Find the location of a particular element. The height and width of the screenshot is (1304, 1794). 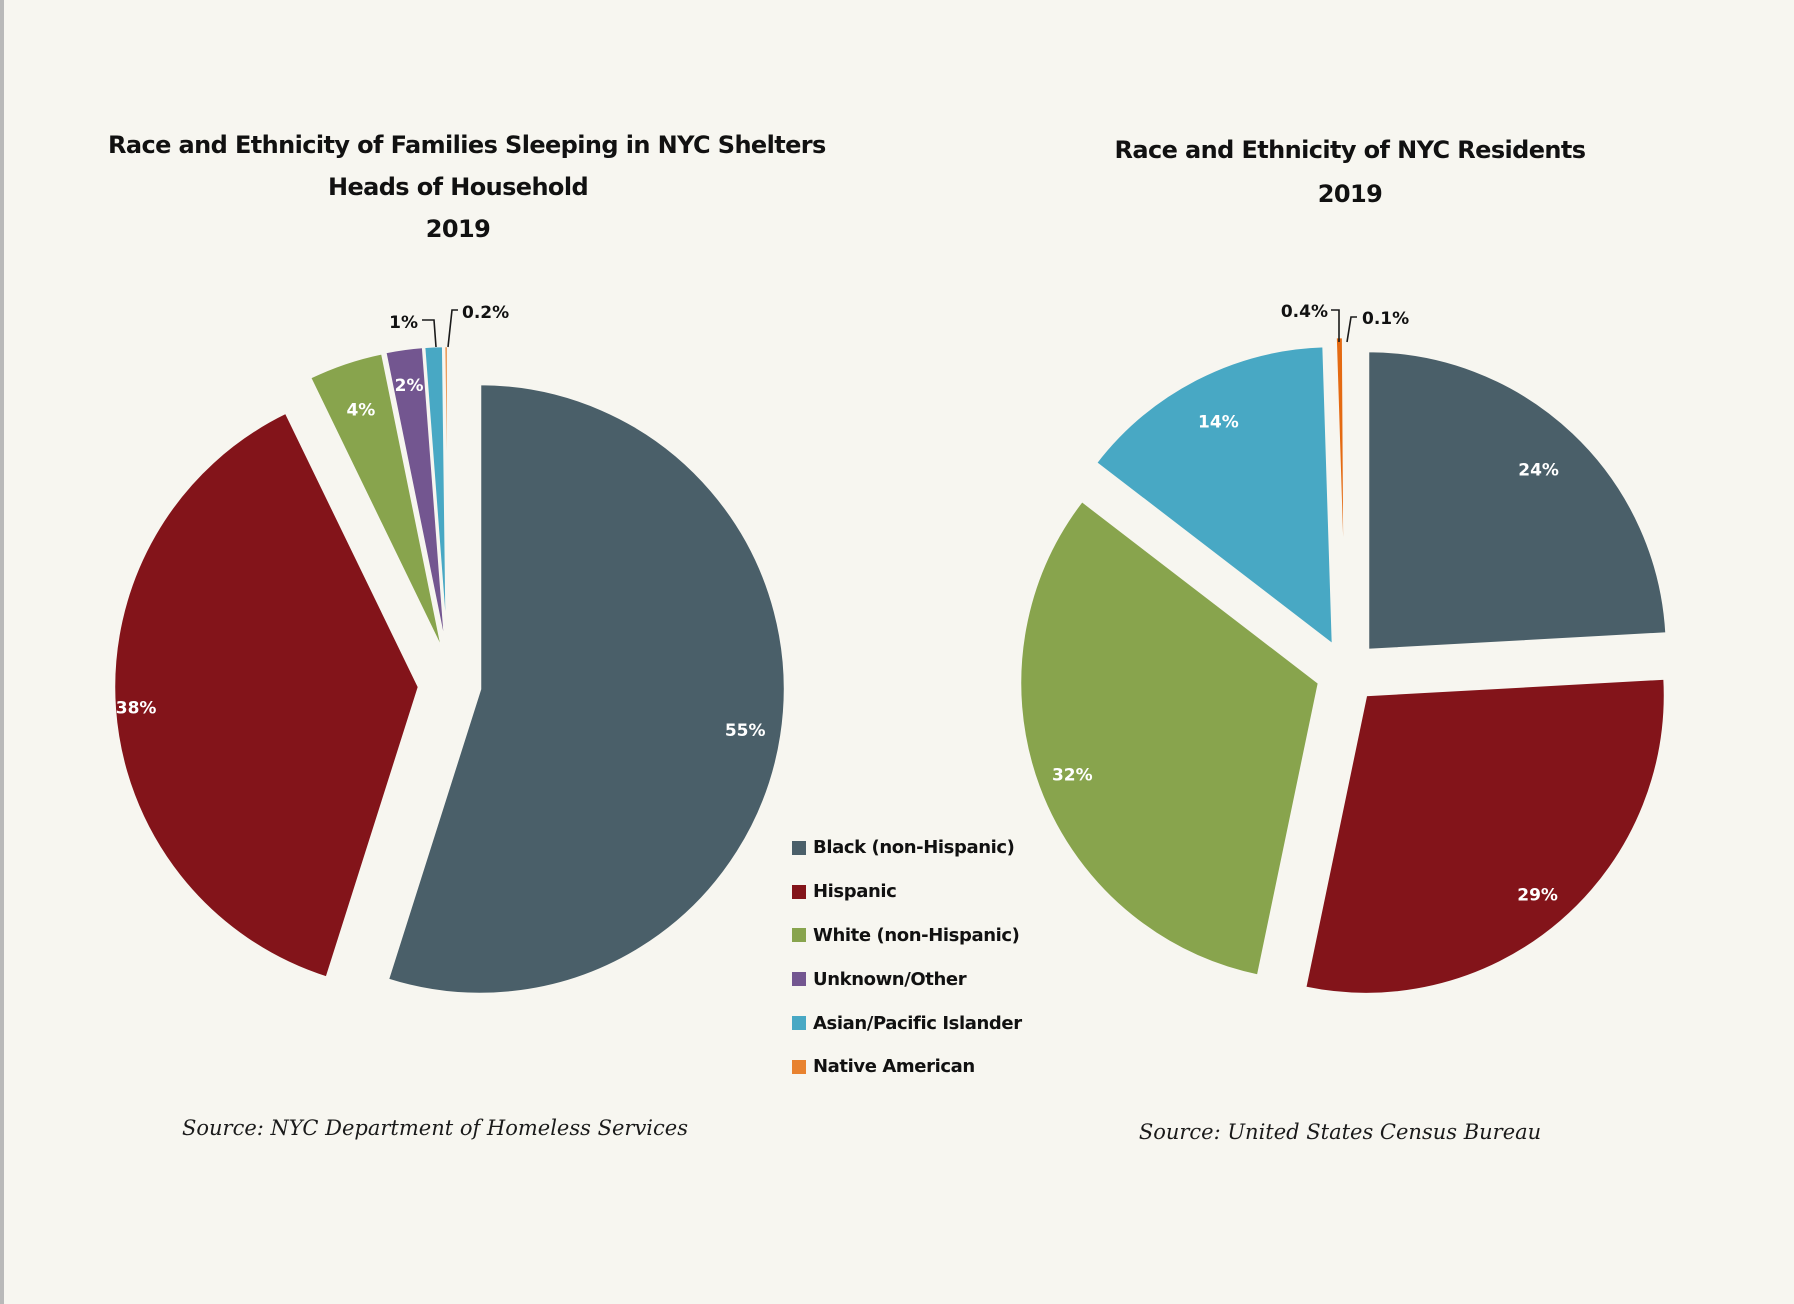

pie-slice-asian-pacific-islander is located at coordinates (1214, 496).